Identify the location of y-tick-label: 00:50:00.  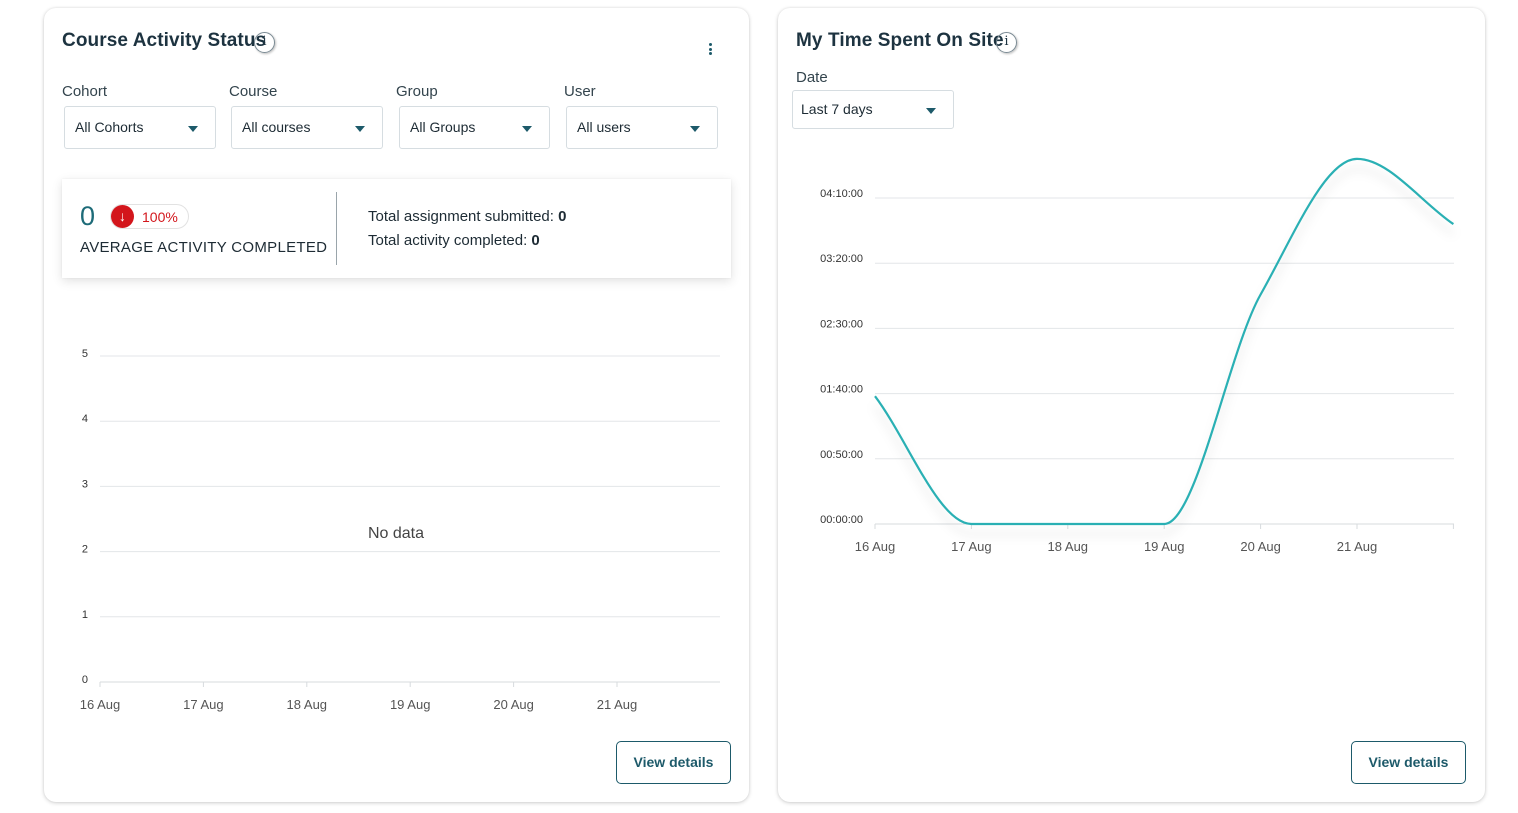
(841, 455).